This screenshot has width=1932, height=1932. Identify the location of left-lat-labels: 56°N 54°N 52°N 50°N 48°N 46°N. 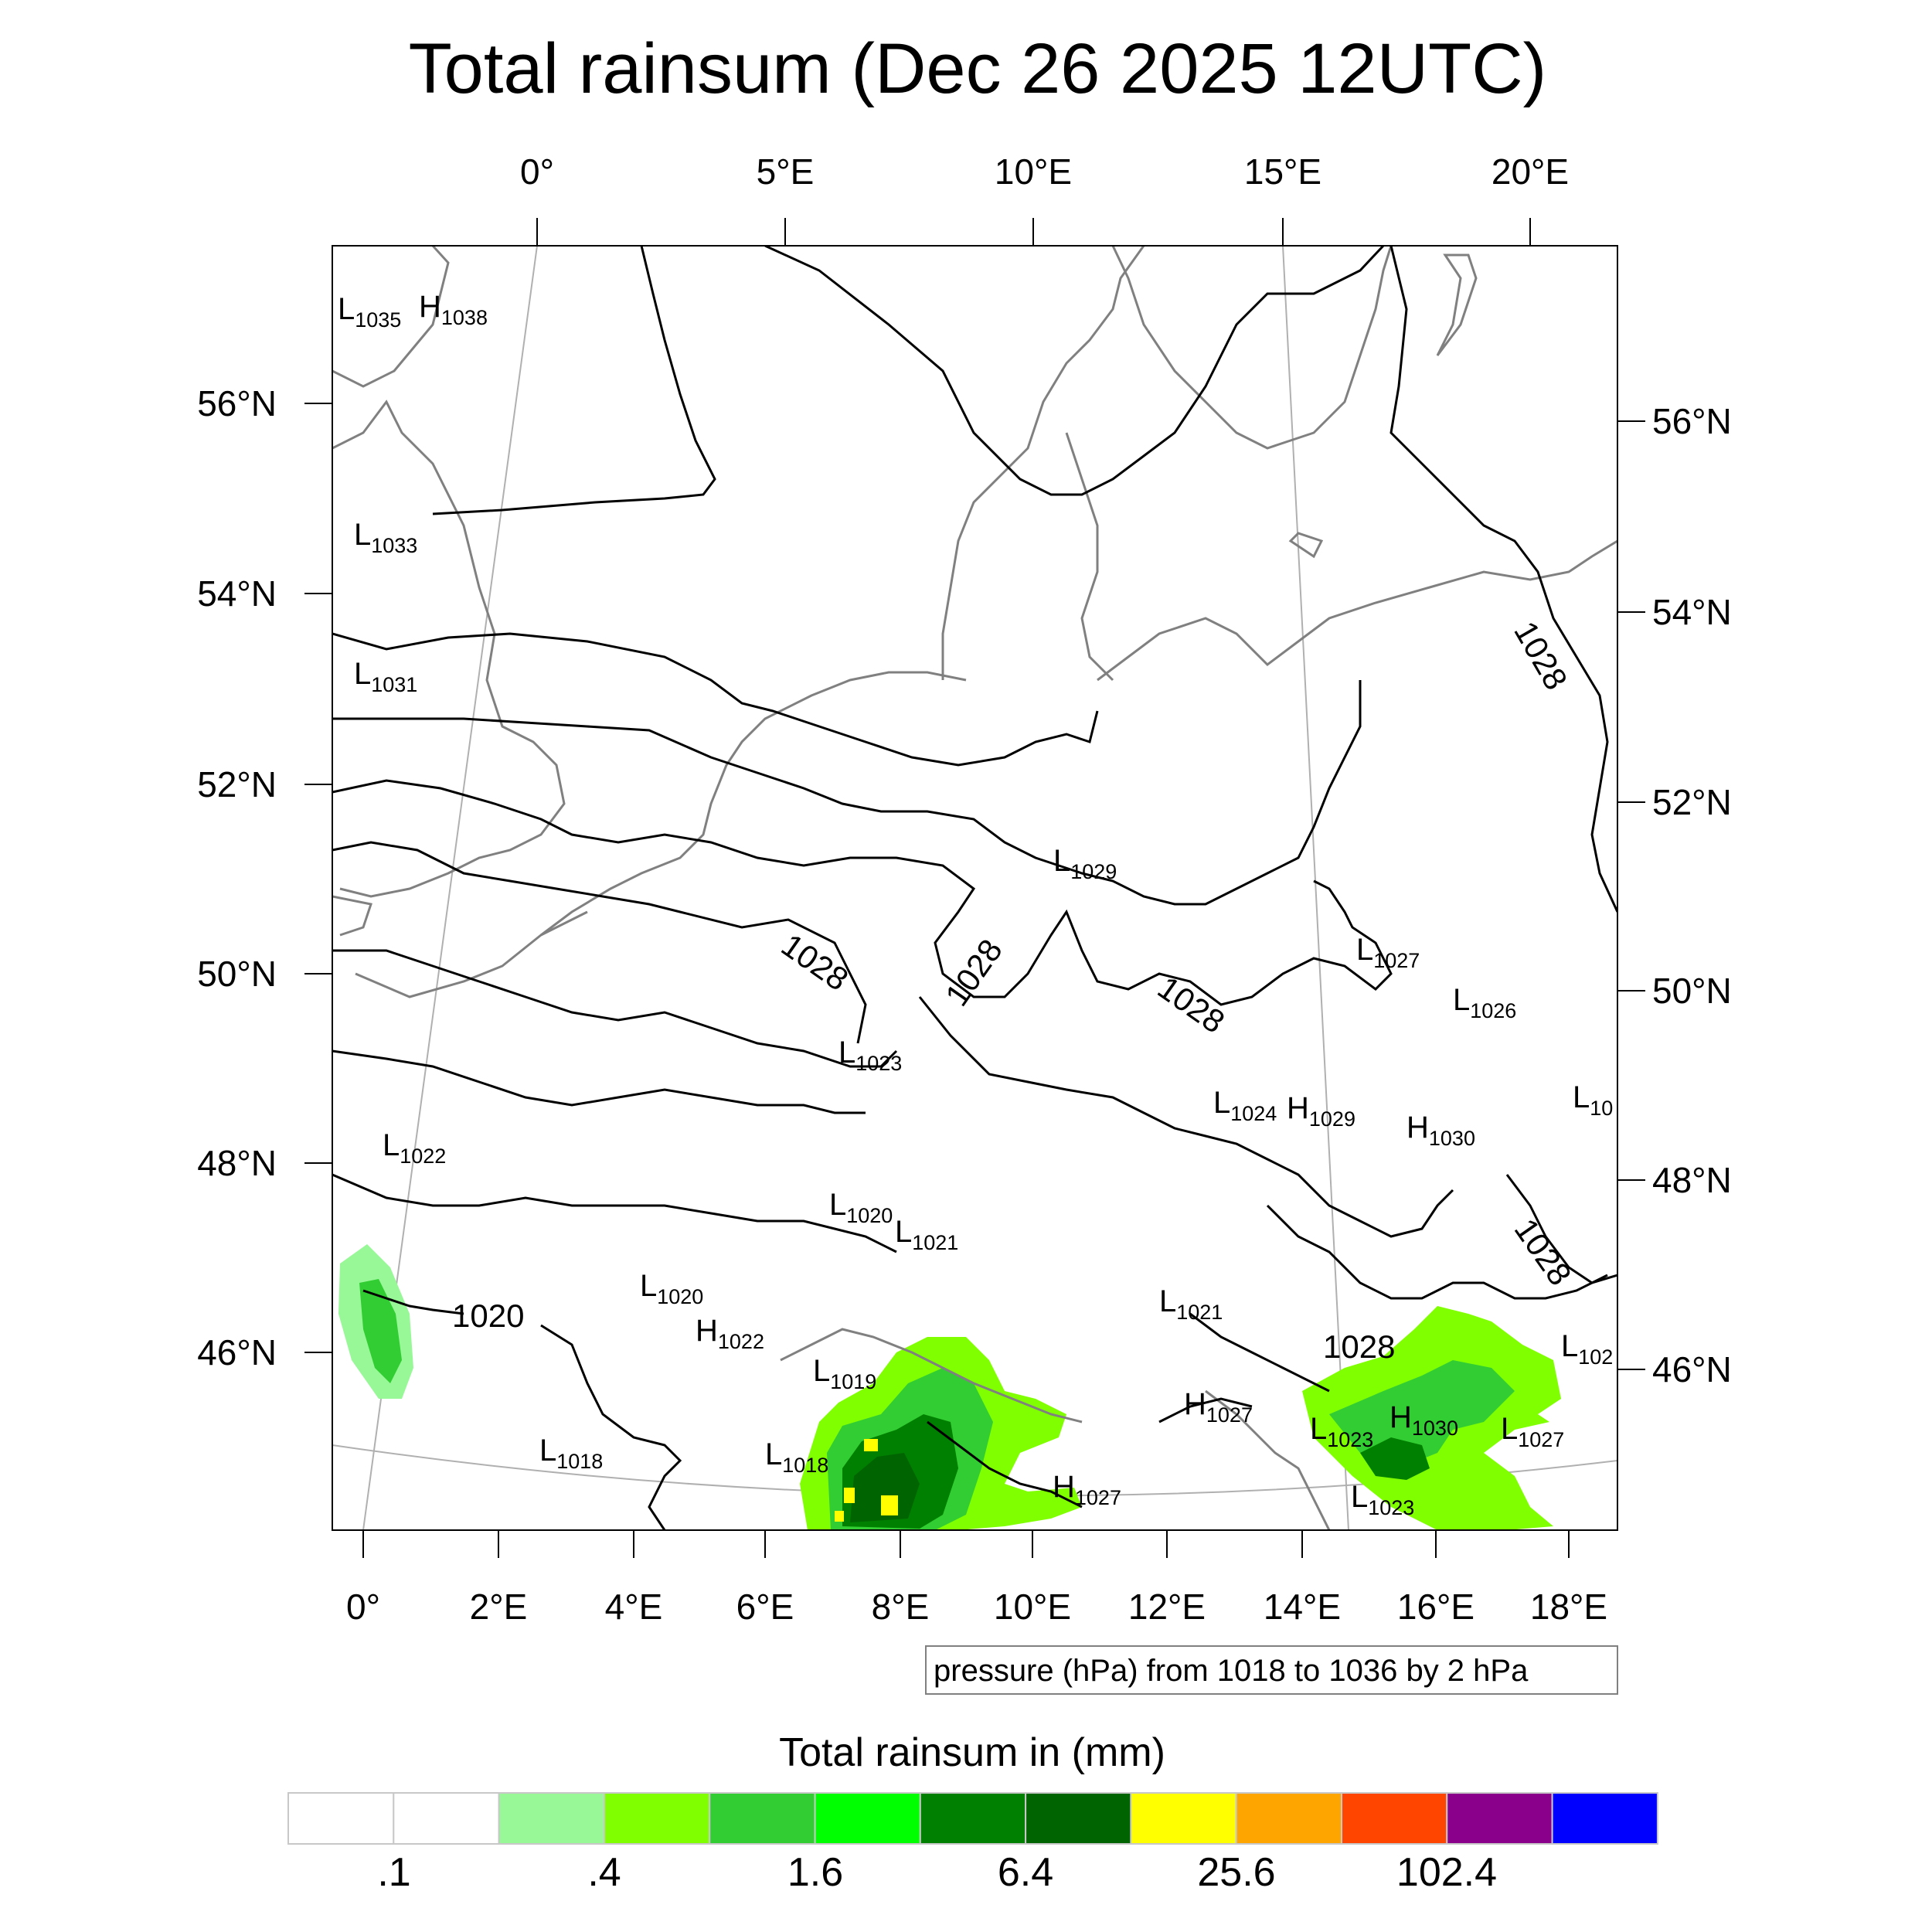
(237, 878).